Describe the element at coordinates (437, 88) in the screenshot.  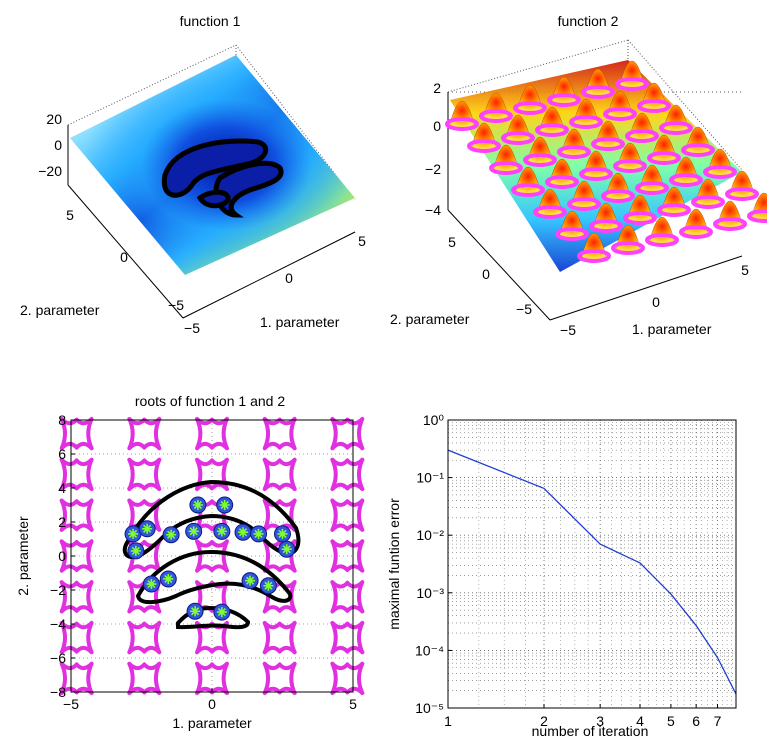
I see `svg-text: 2` at that location.